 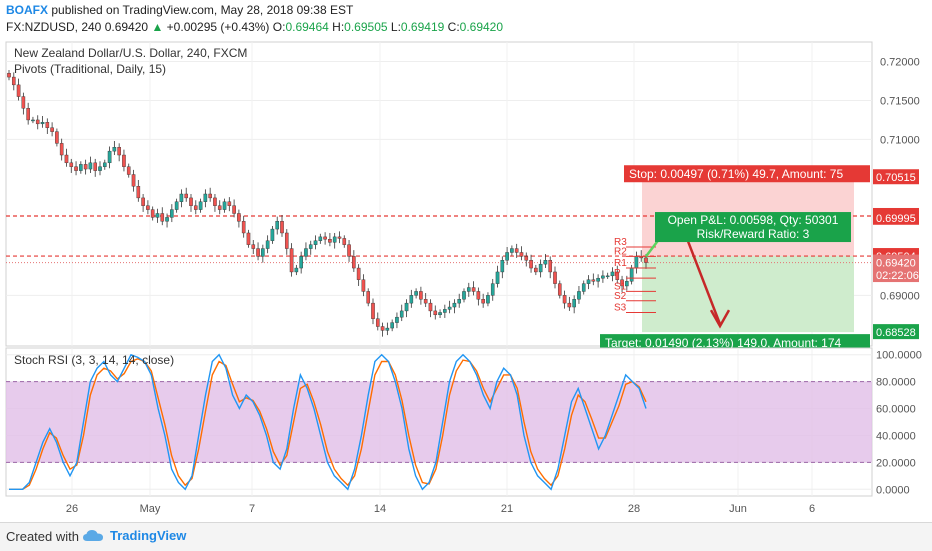 I want to click on target-arrow-line, so click(x=703, y=280).